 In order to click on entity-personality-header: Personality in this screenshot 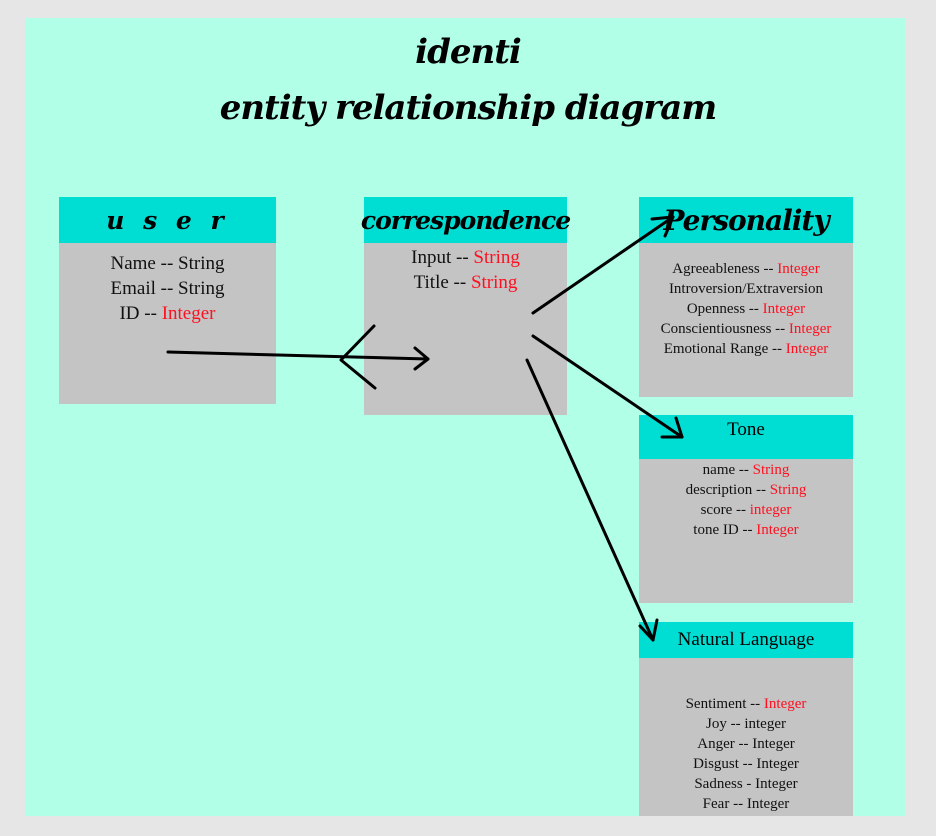, I will do `click(746, 220)`.